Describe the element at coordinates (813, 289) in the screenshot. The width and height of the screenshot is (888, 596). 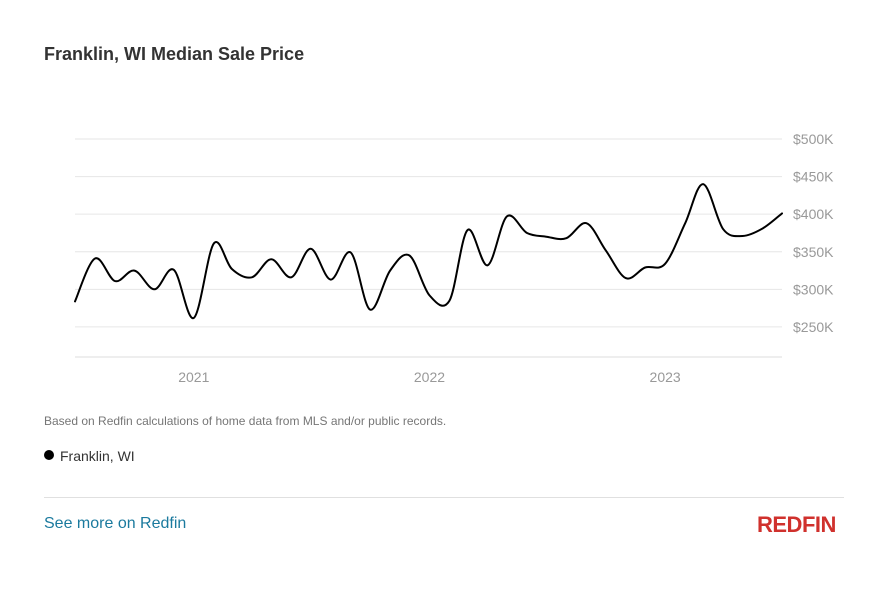
I see `y-tick-label: $300K` at that location.